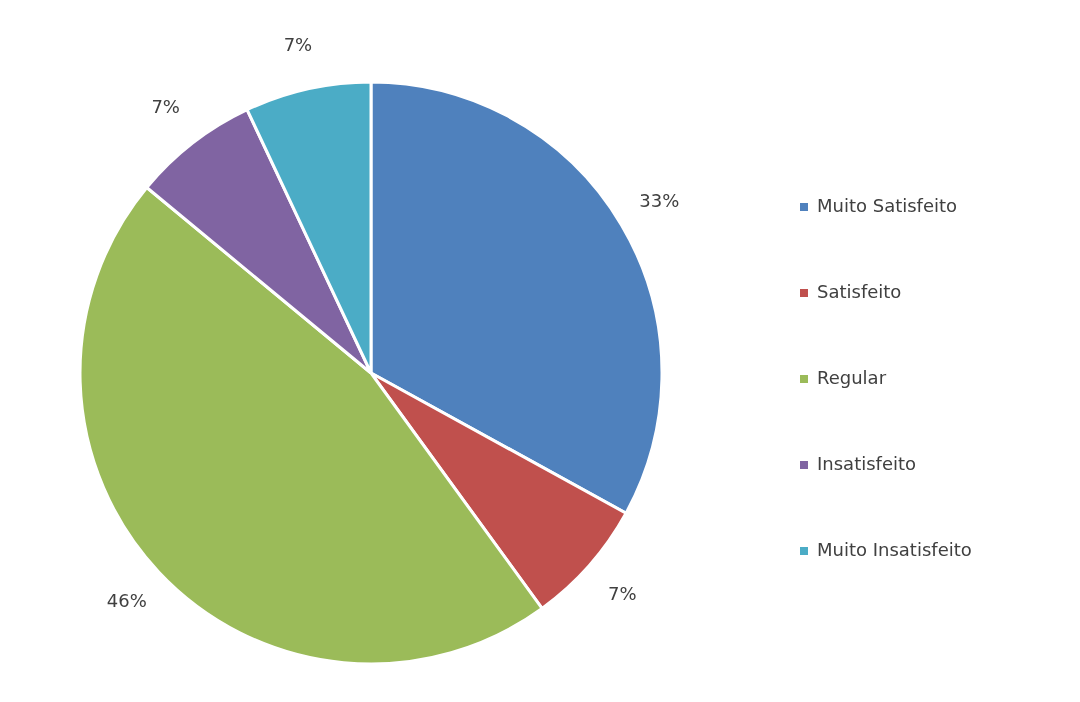 The image size is (1080, 702). I want to click on legend-label: Muito Satisfeito, so click(887, 205).